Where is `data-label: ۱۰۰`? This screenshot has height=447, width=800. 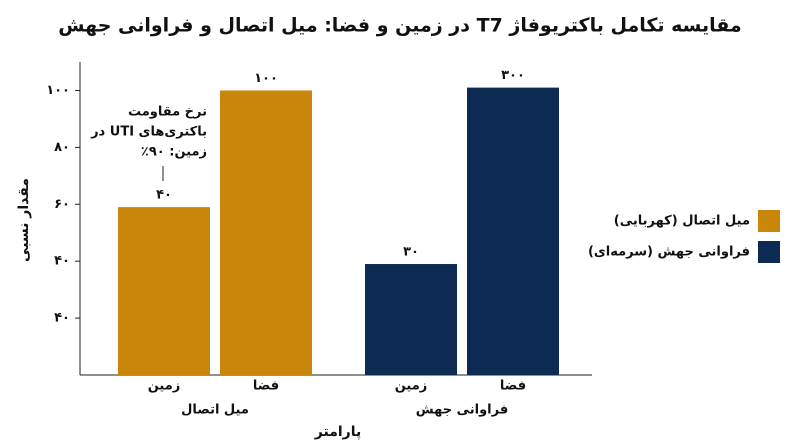
data-label: ۱۰۰ is located at coordinates (266, 78).